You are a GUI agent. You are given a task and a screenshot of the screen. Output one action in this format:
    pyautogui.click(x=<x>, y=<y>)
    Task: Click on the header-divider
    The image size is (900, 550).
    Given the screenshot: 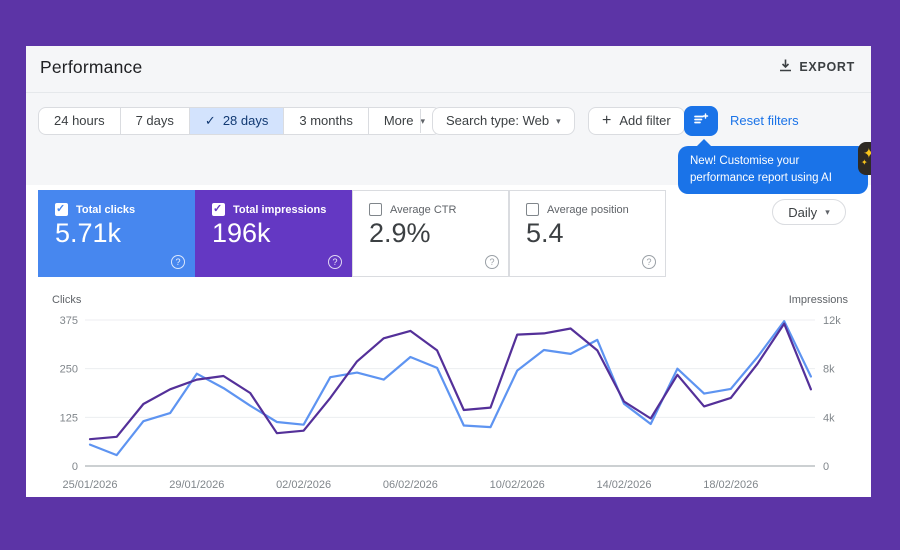 What is the action you would take?
    pyautogui.click(x=448, y=92)
    